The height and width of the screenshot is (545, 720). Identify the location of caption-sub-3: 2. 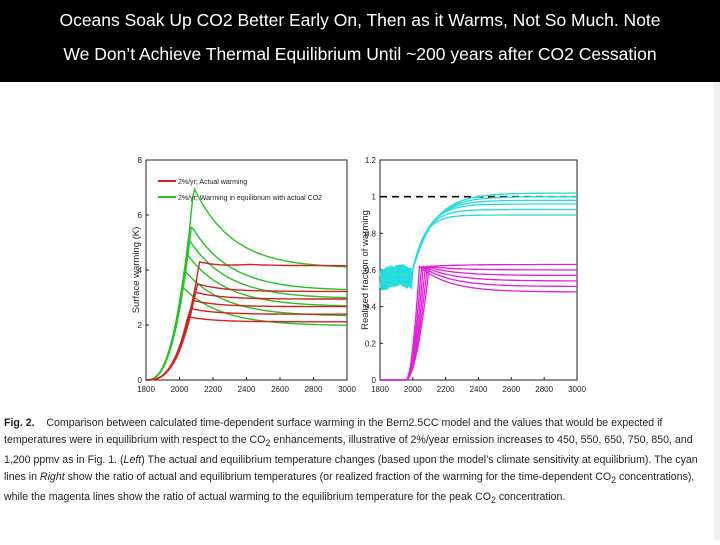
(493, 500).